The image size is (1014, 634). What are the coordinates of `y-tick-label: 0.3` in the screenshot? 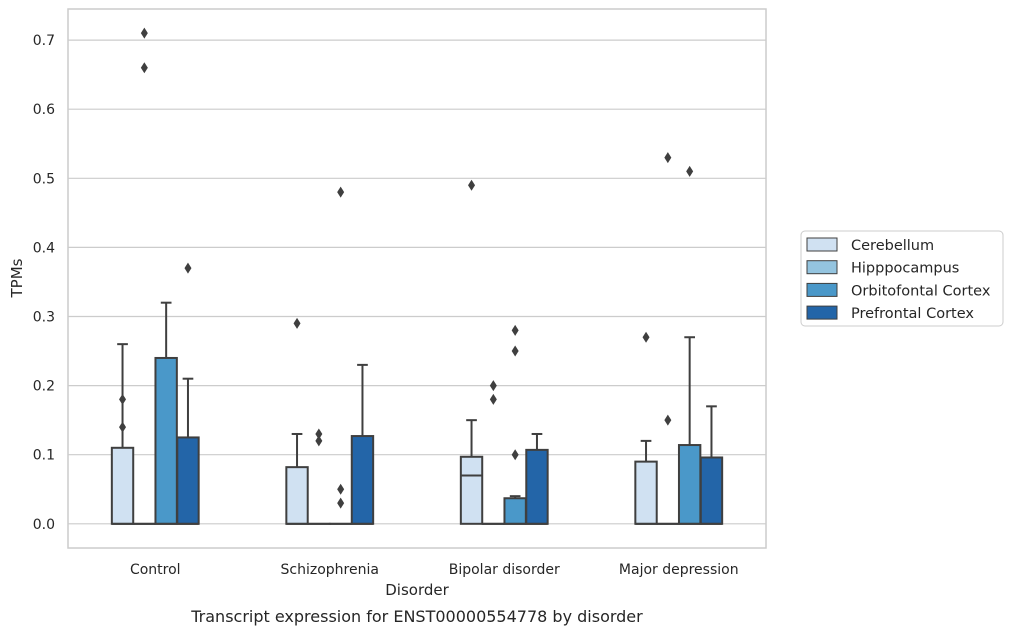 It's located at (44, 318).